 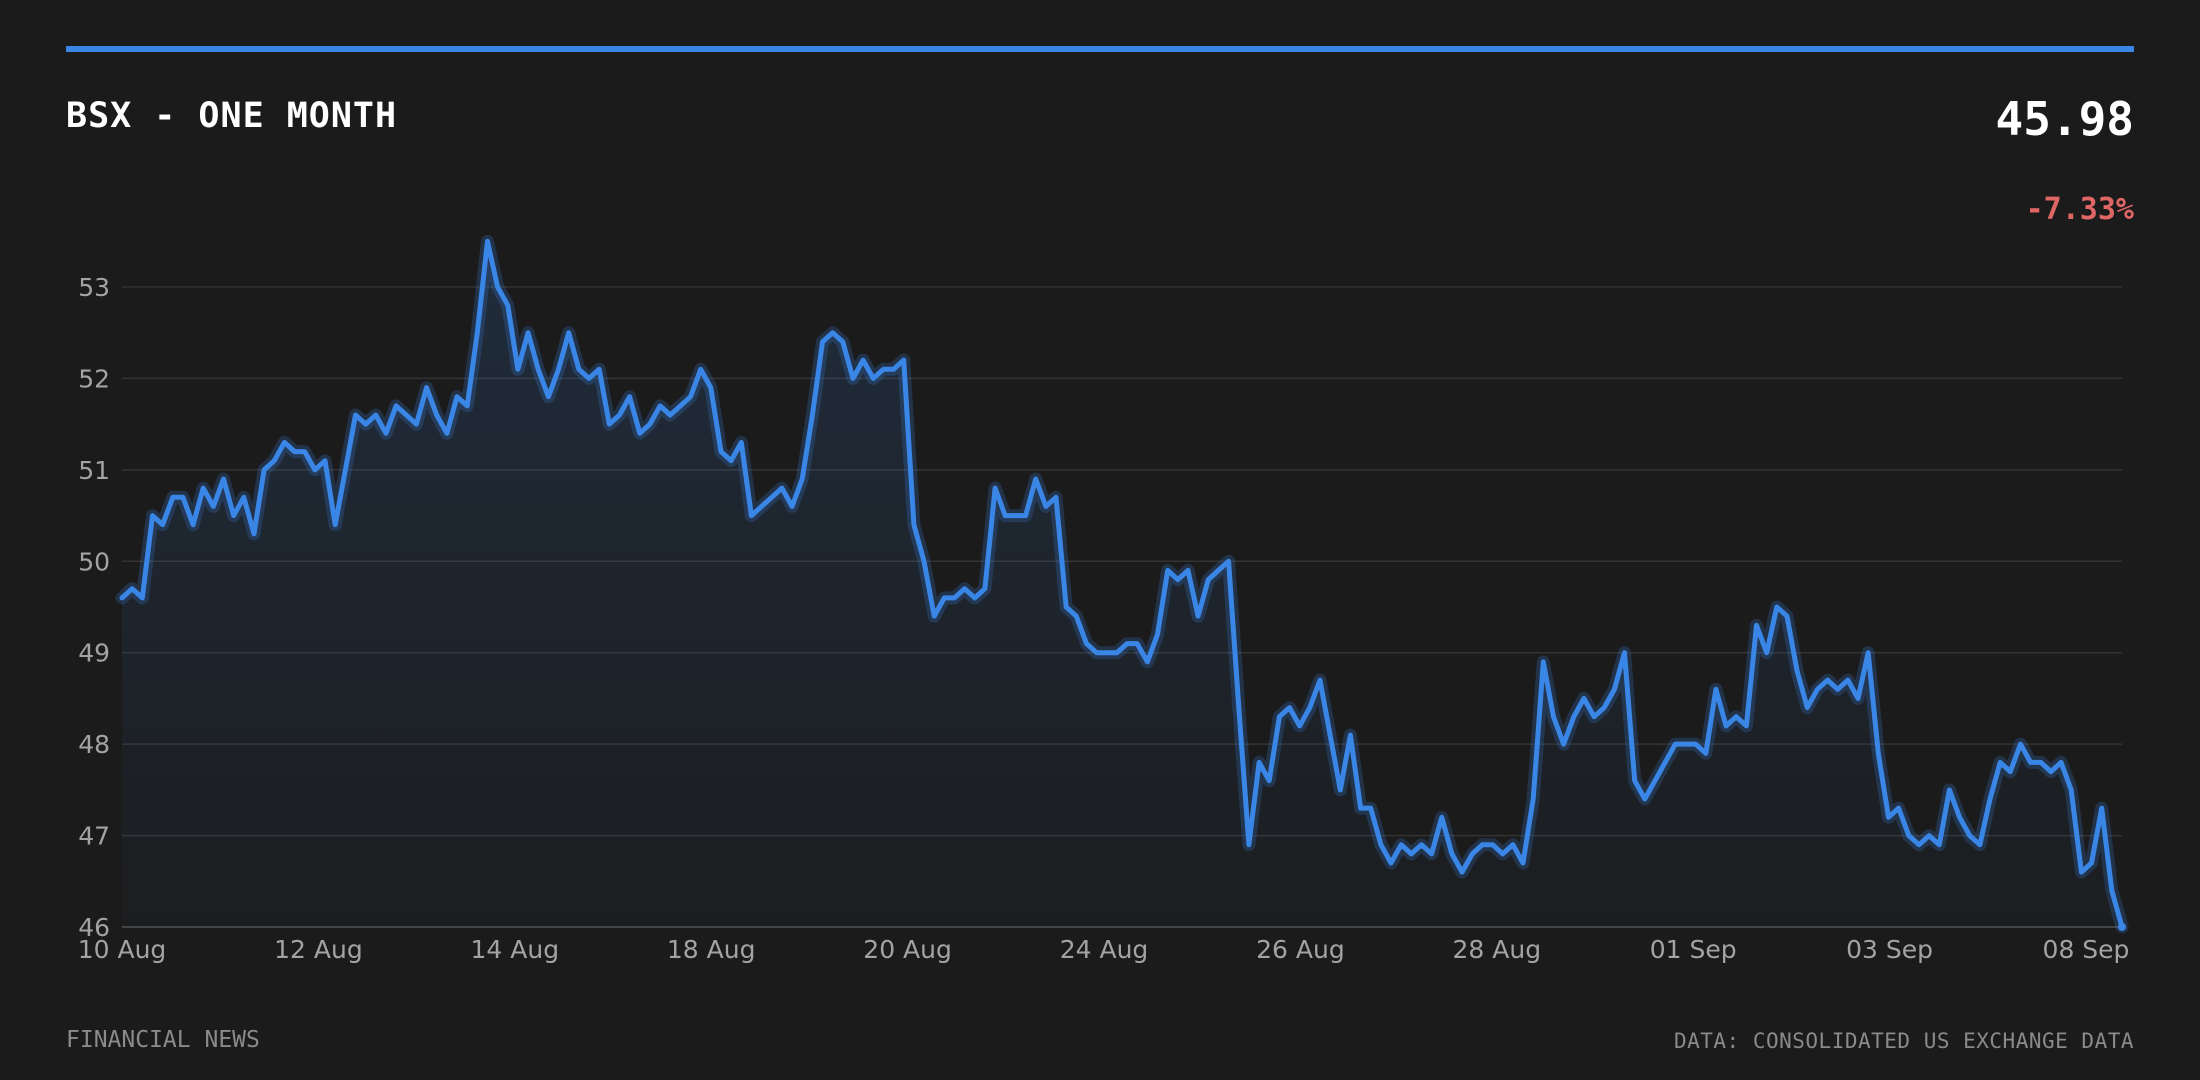 What do you see at coordinates (163, 1040) in the screenshot?
I see `footer-publisher: FINANCIAL NEWS` at bounding box center [163, 1040].